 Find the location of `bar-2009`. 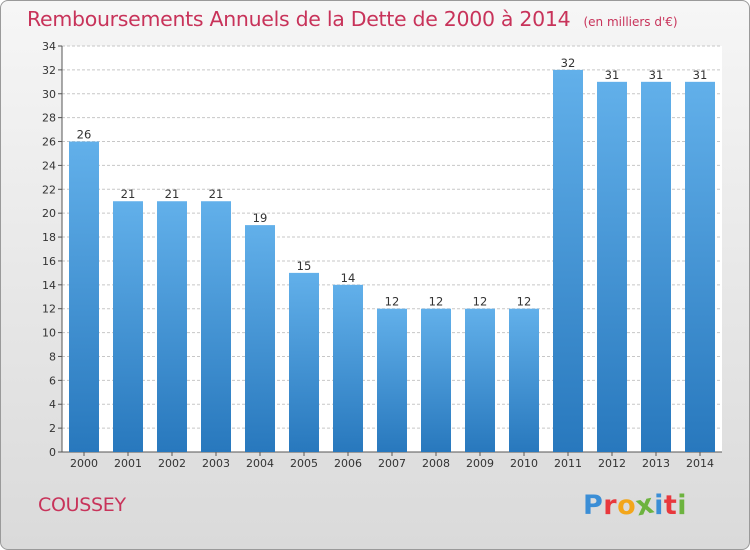

bar-2009 is located at coordinates (480, 380).